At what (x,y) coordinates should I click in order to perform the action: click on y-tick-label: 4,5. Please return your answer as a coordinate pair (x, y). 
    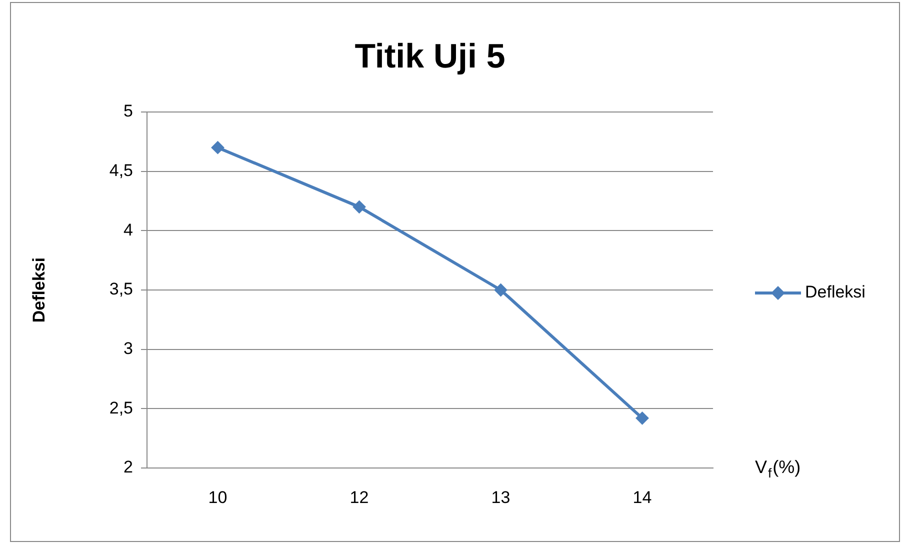
    Looking at the image, I should click on (121, 170).